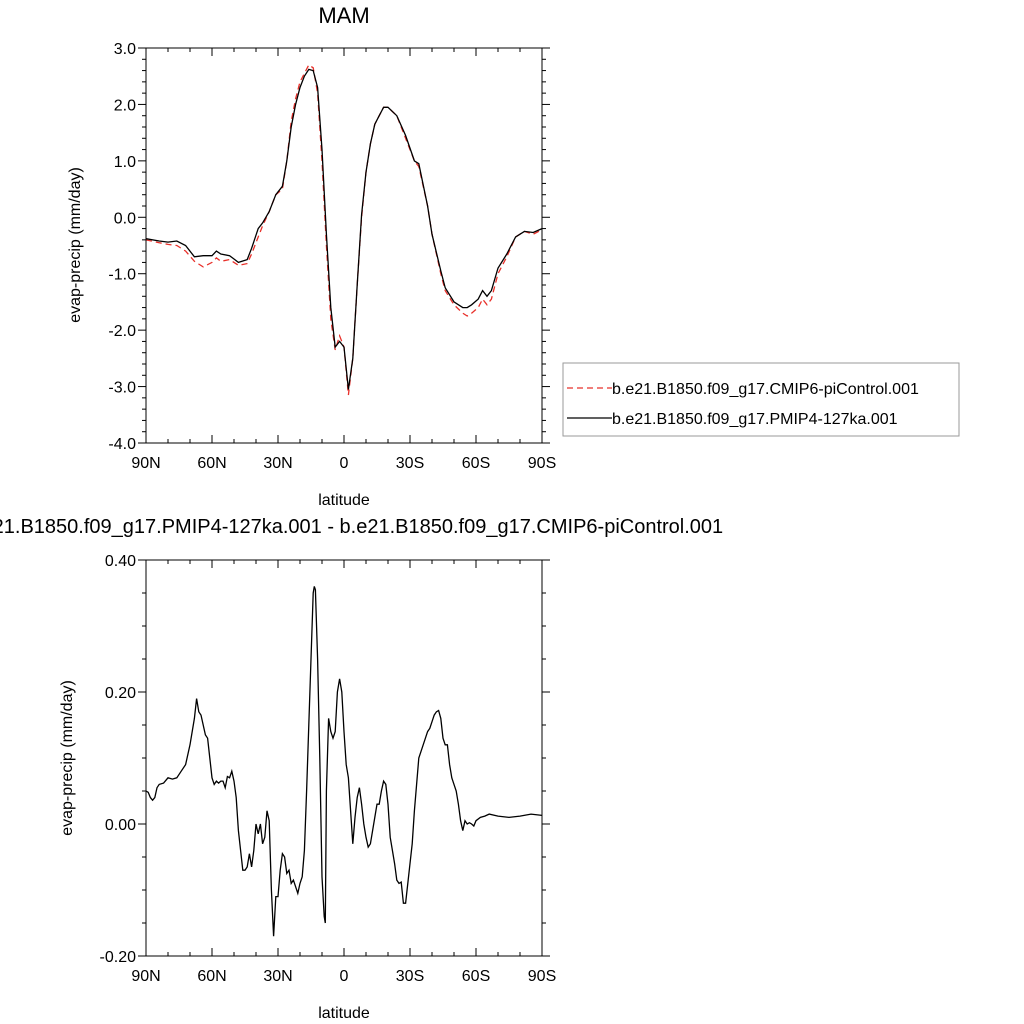 Image resolution: width=1024 pixels, height=1024 pixels. I want to click on bottom-chart-ytick-label: 0.20, so click(120, 693).